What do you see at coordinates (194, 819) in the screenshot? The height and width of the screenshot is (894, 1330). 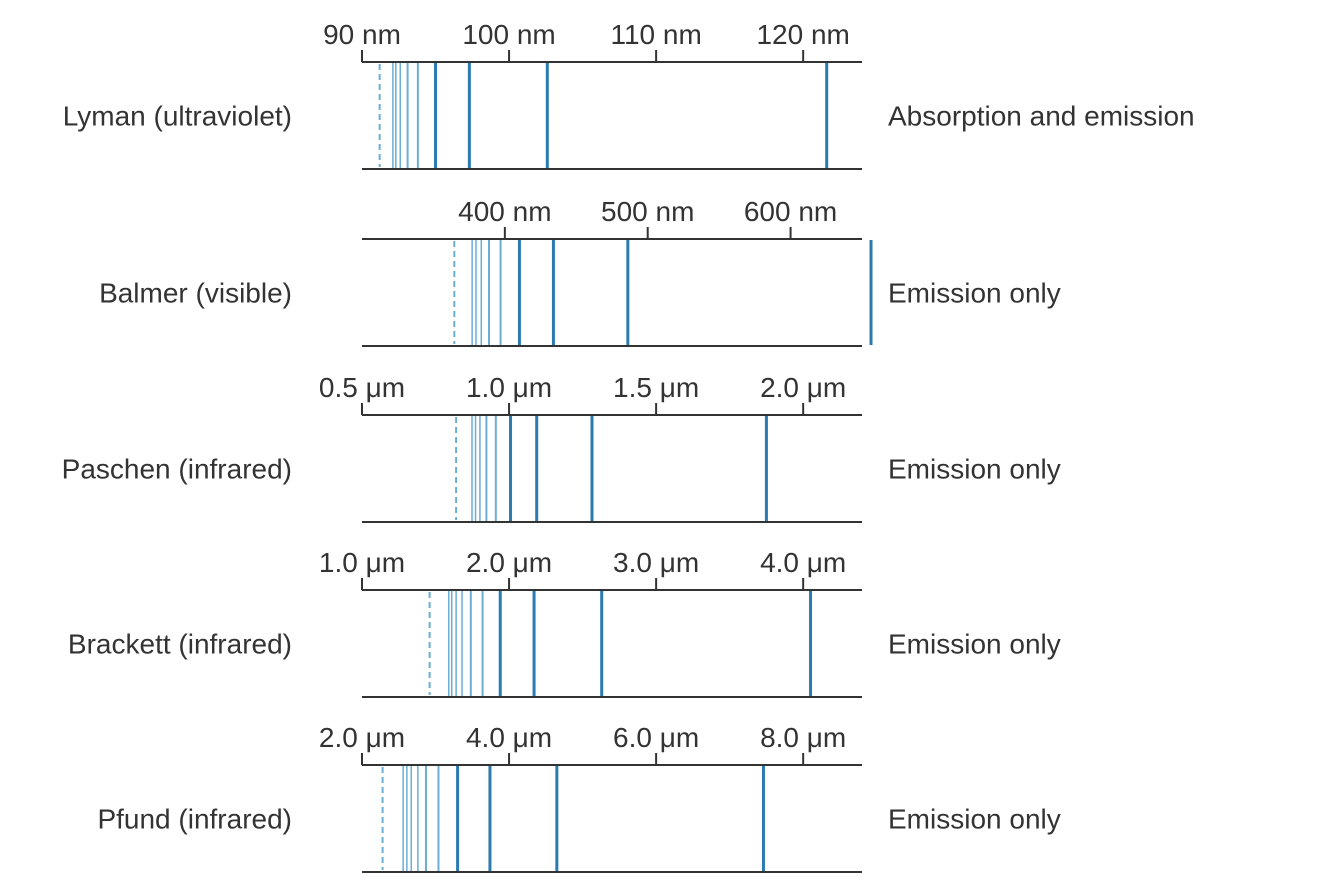 I see `series-name: Pfund (infrared)` at bounding box center [194, 819].